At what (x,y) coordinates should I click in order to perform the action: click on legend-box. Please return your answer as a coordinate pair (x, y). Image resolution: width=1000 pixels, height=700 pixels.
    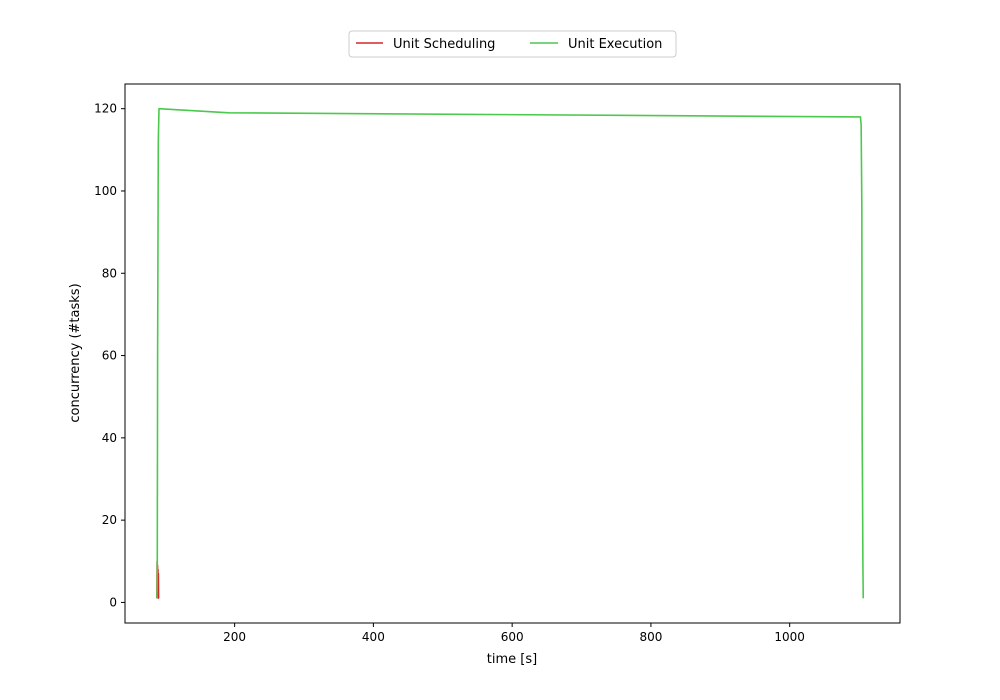
    Looking at the image, I should click on (512, 44).